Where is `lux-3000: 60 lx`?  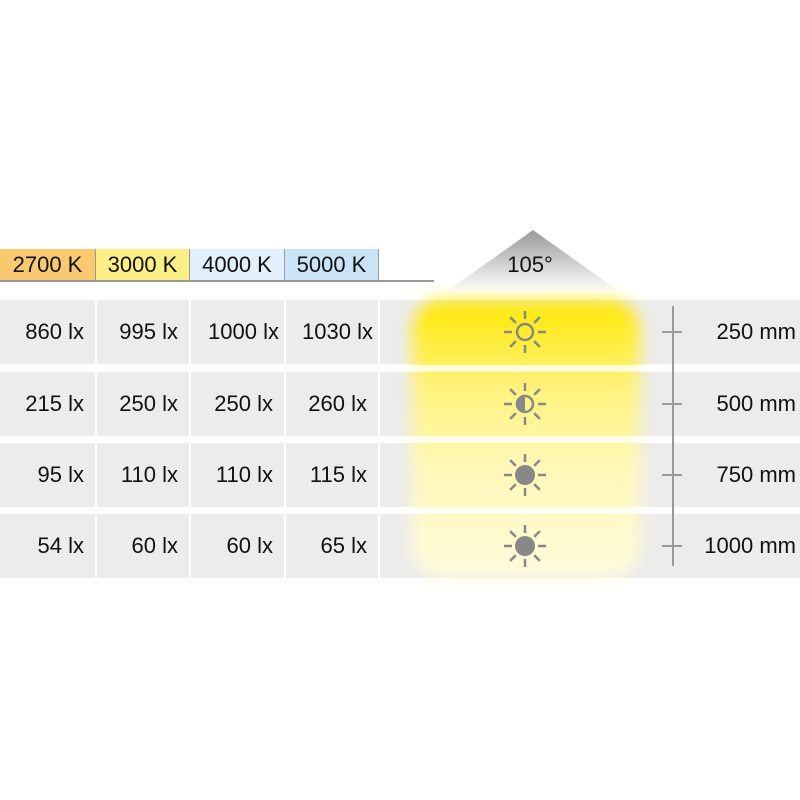 lux-3000: 60 lx is located at coordinates (154, 545).